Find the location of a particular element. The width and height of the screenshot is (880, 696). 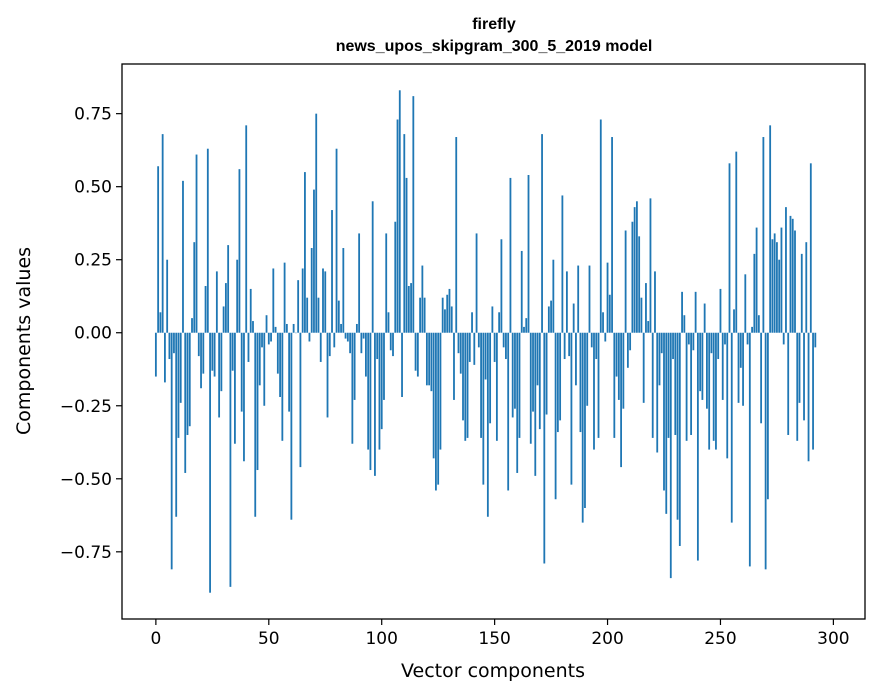

y-tick-label: 0.25 is located at coordinates (93, 261).